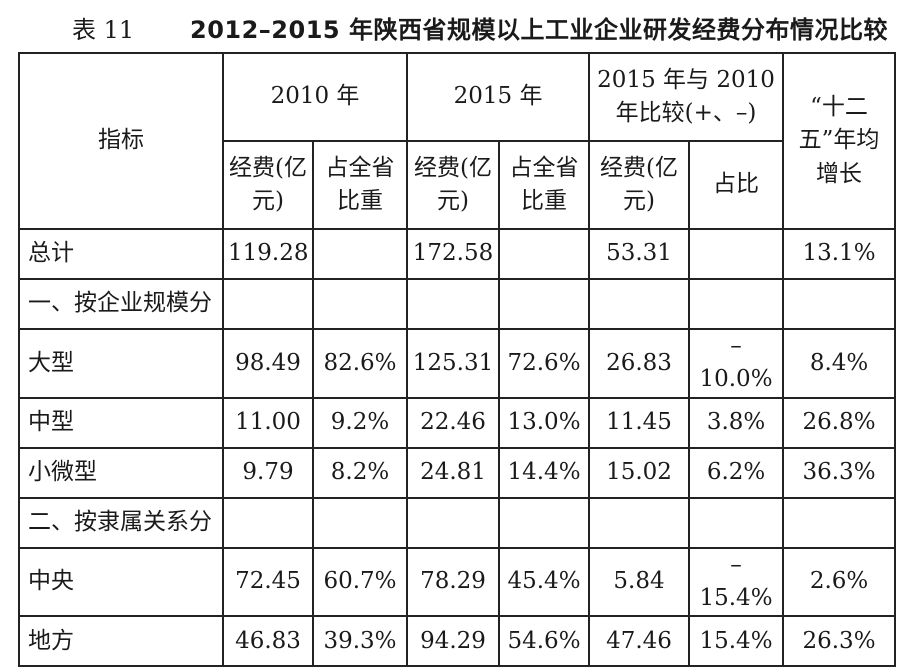 Image resolution: width=908 pixels, height=667 pixels. Describe the element at coordinates (121, 522) in the screenshot. I see `row-label: 二、按隶属关系分` at that location.